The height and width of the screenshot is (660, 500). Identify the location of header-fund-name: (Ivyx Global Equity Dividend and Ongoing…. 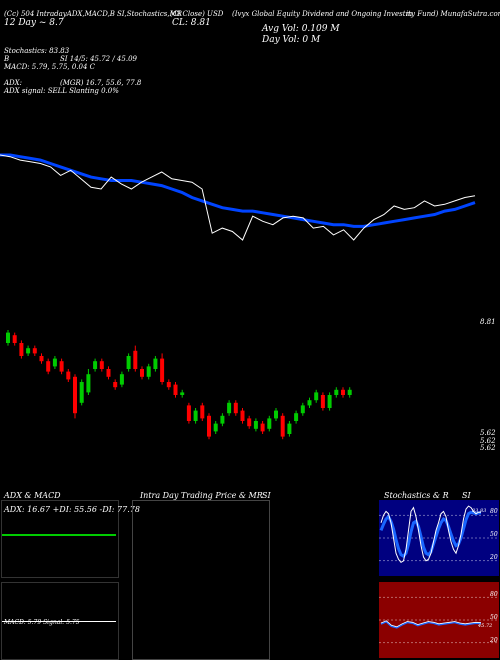
(322, 14).